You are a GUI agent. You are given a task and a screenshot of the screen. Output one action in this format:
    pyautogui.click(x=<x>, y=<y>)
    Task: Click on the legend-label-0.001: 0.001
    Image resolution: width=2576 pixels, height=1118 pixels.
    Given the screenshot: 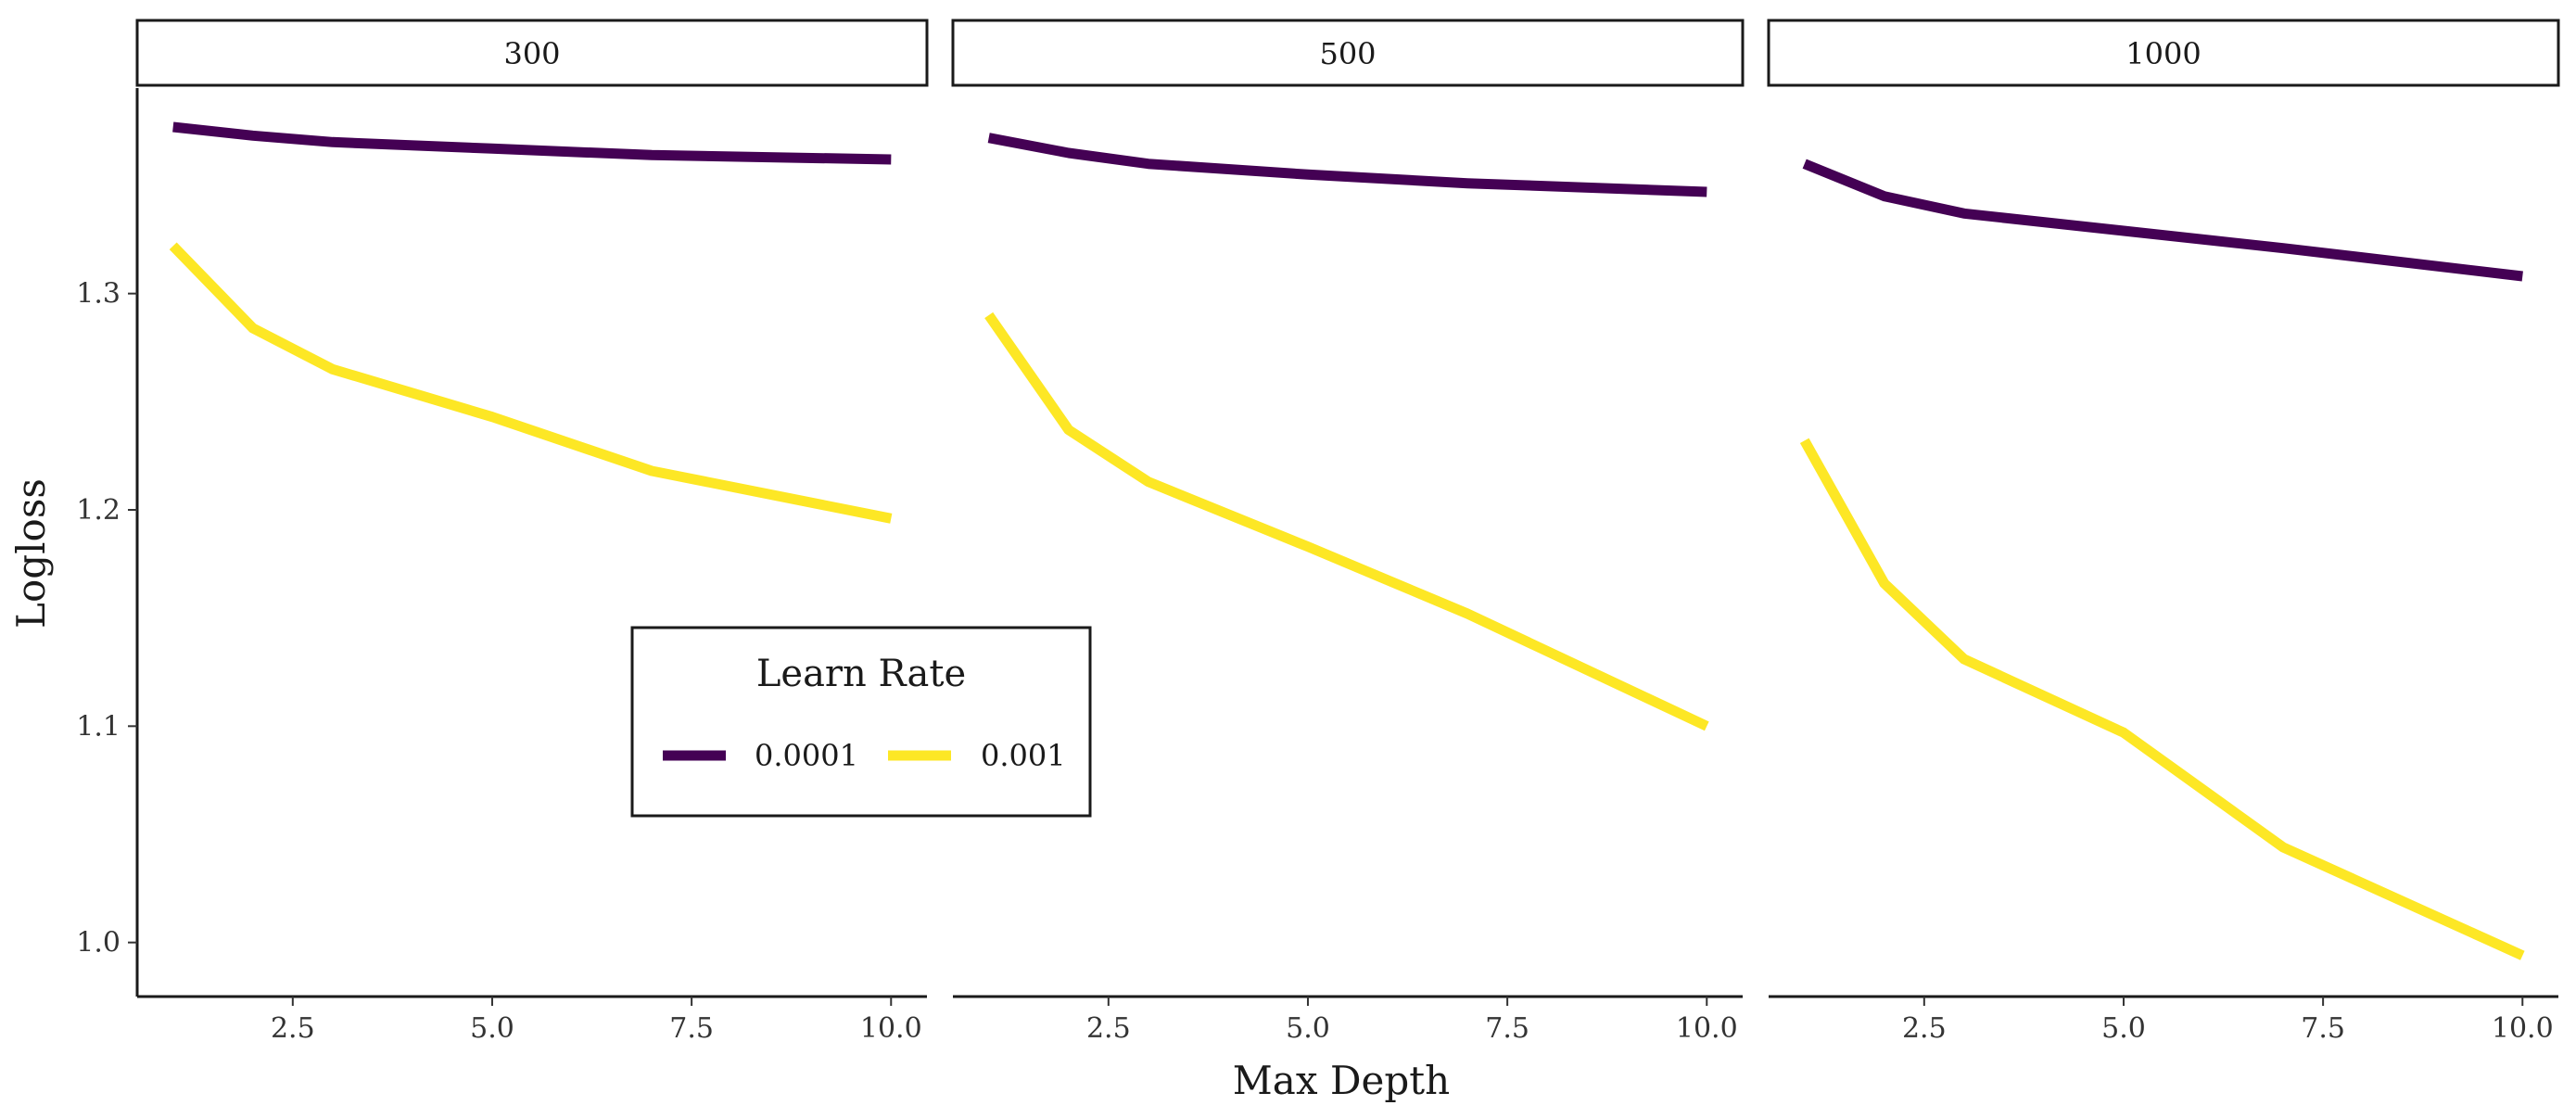 What is the action you would take?
    pyautogui.click(x=1023, y=755)
    